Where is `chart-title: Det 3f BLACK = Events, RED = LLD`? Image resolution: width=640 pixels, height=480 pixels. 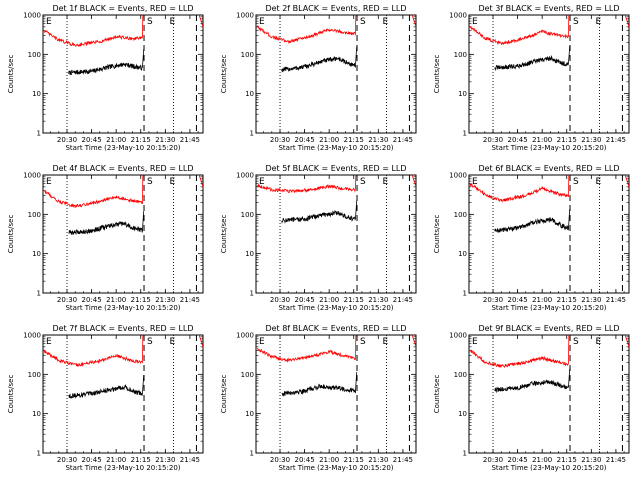 chart-title: Det 3f BLACK = Events, RED = LLD is located at coordinates (548, 8).